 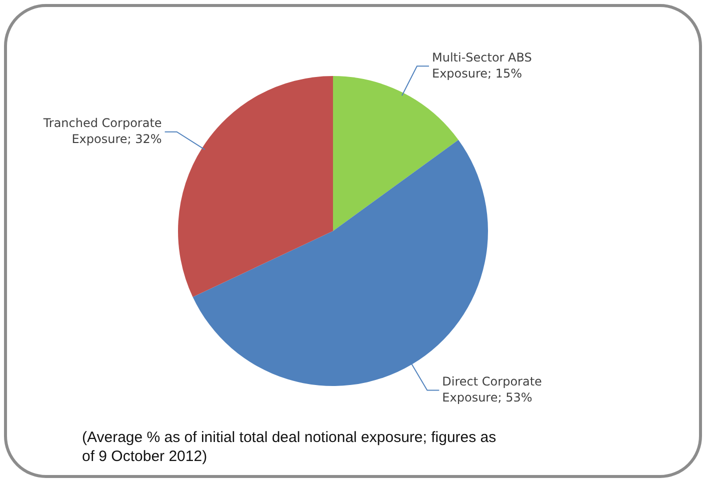 I want to click on slice-label: Multi-Sector ABS Exposure; 15%, so click(x=482, y=65).